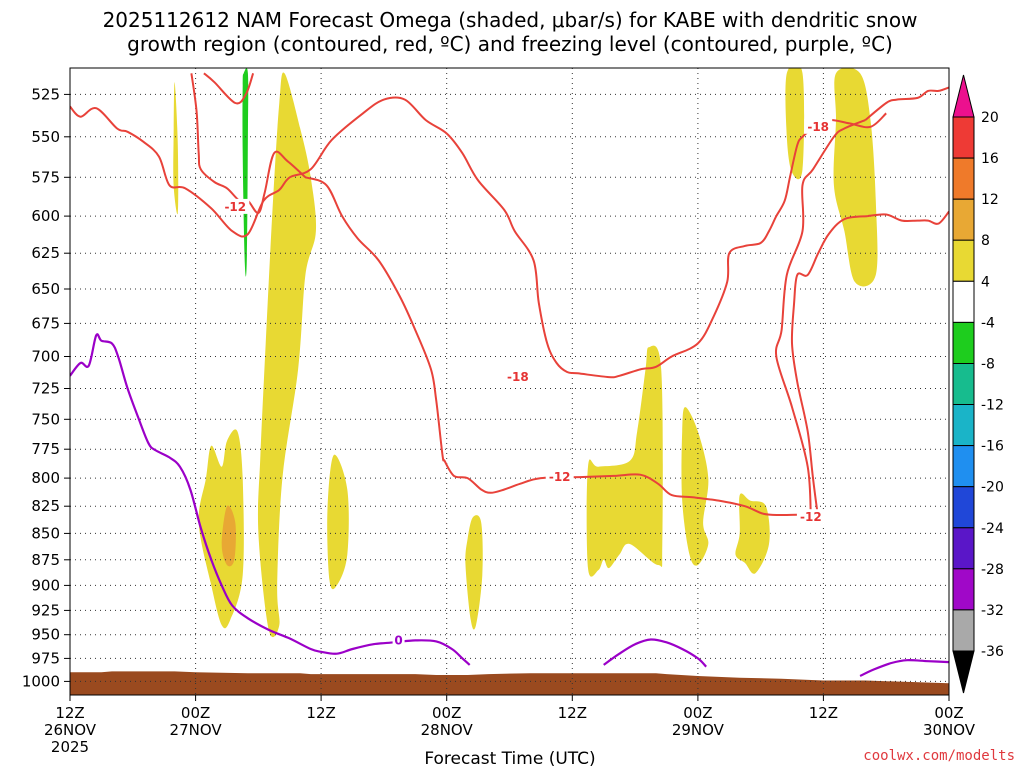  Describe the element at coordinates (45, 449) in the screenshot. I see `y-tick-label: 775` at that location.